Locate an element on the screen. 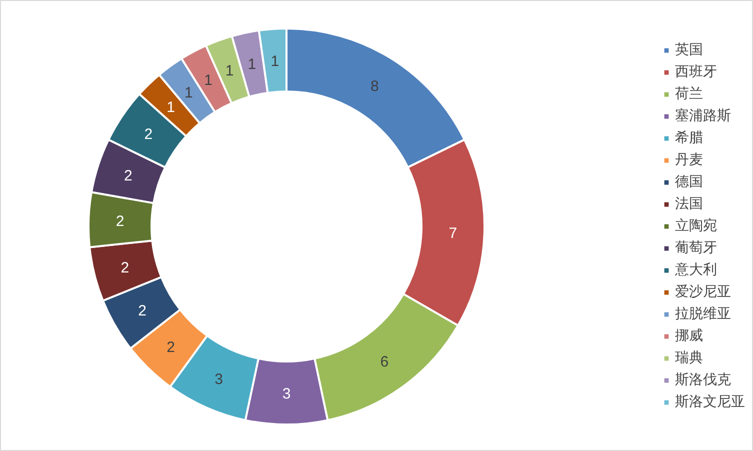 This screenshot has width=753, height=451. data-label: 8 is located at coordinates (374, 86).